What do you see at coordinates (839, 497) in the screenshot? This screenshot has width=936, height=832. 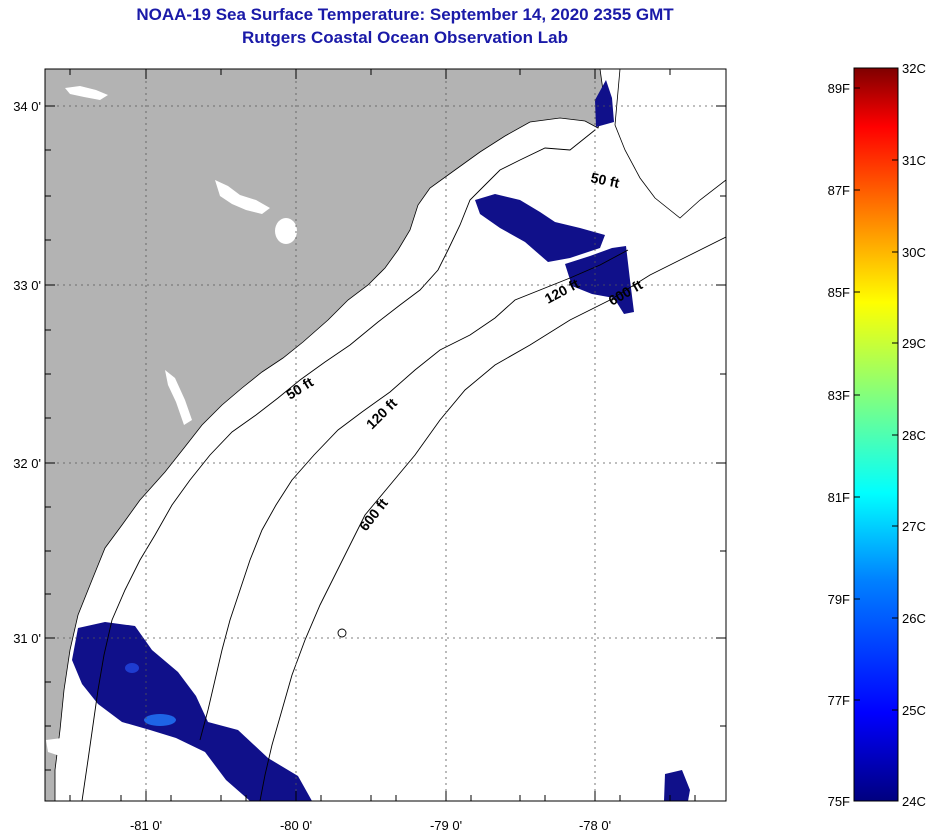 I see `colorbar-f-label: 81F` at bounding box center [839, 497].